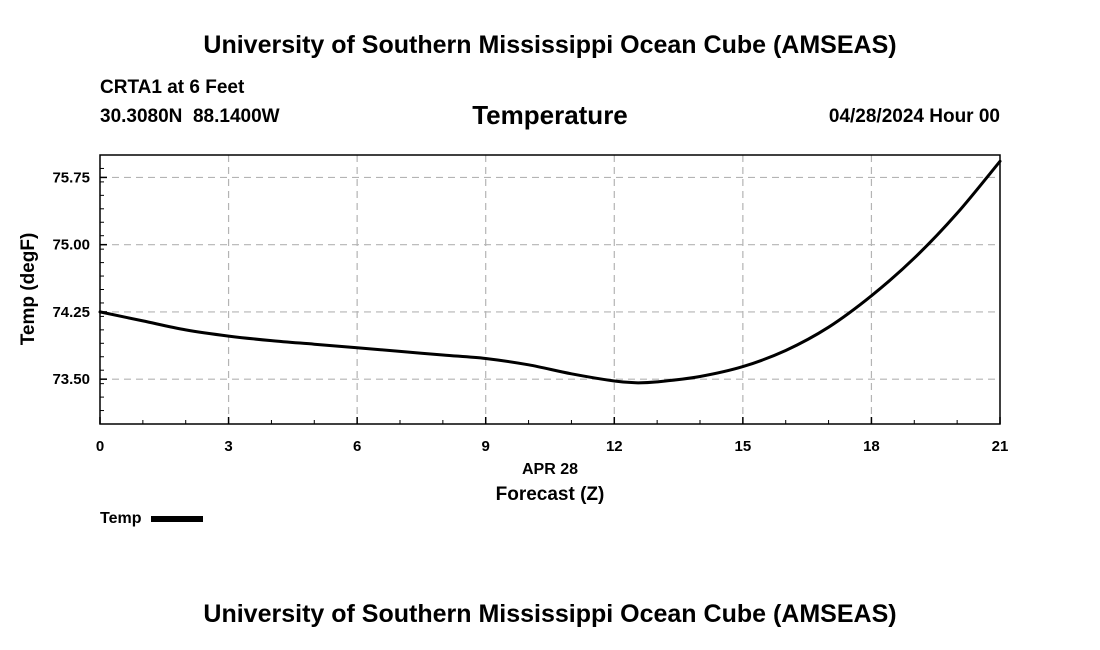  What do you see at coordinates (550, 469) in the screenshot?
I see `x-axis-date-label: APR 28` at bounding box center [550, 469].